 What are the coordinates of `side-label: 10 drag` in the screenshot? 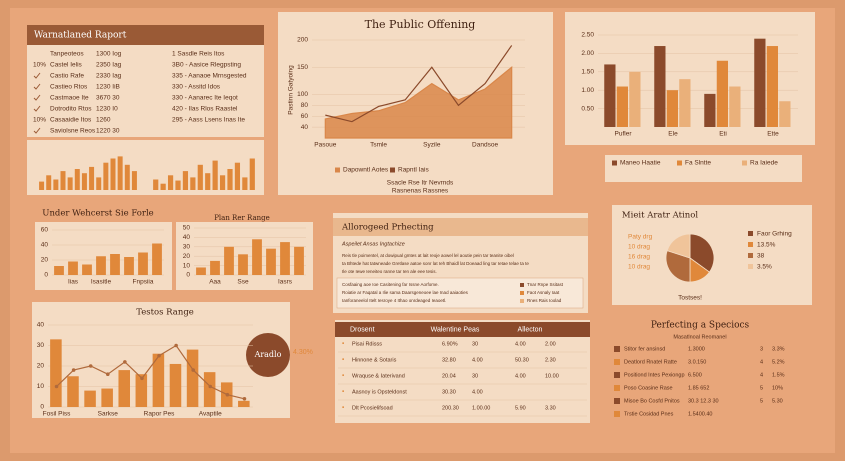 It's located at (639, 247).